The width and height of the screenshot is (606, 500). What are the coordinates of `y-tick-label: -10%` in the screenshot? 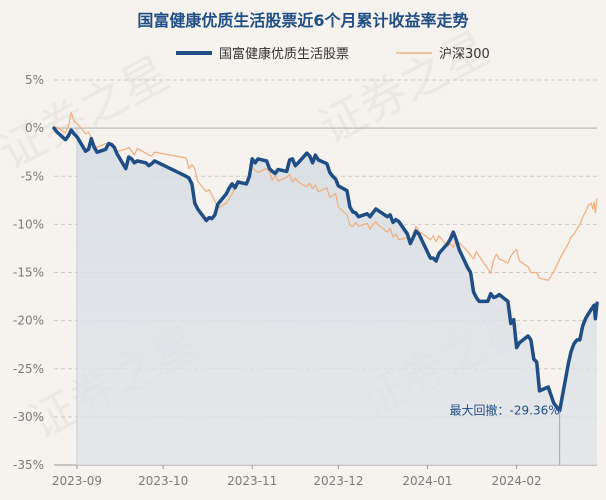 It's located at (28, 224).